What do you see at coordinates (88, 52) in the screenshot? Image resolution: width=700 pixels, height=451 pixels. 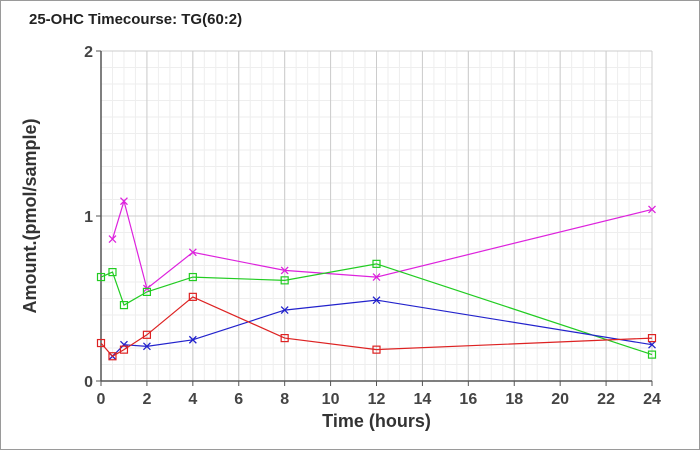 I see `y-tick-label: 2` at bounding box center [88, 52].